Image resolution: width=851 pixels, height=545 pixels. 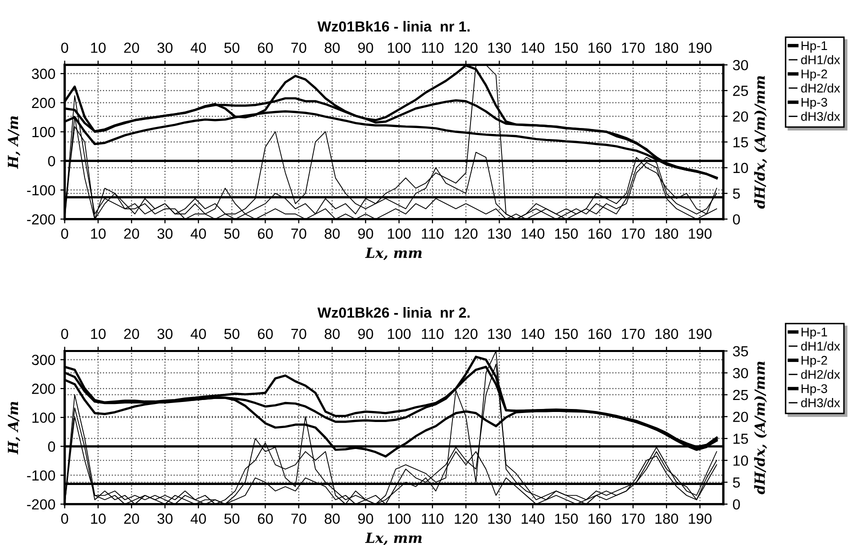 I want to click on y2-tick-label: 35, so click(x=740, y=351).